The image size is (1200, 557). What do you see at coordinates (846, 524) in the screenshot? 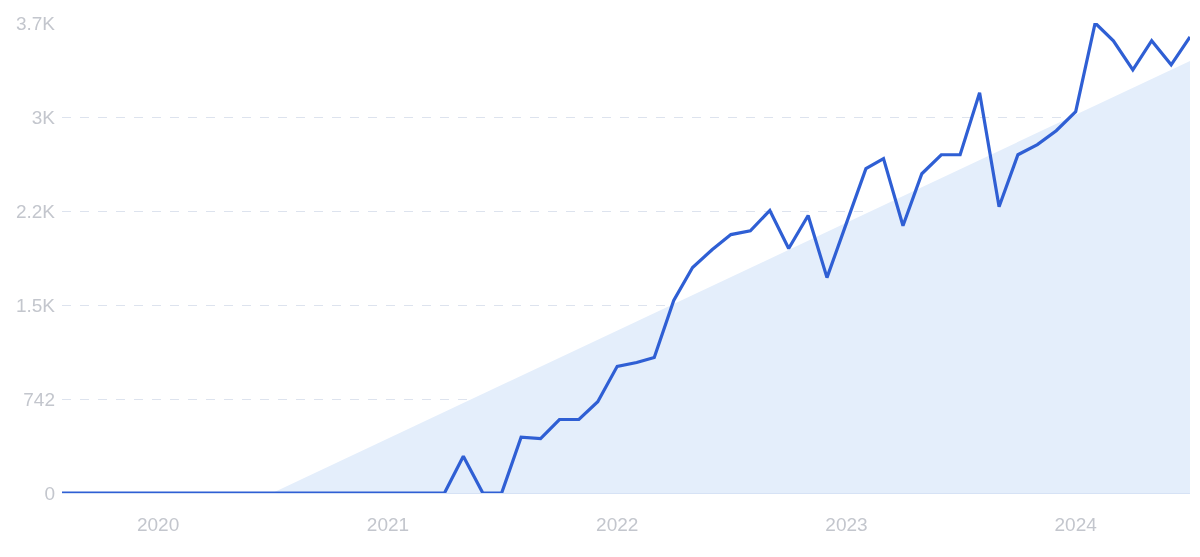
I see `x-tick-label: 2023` at bounding box center [846, 524].